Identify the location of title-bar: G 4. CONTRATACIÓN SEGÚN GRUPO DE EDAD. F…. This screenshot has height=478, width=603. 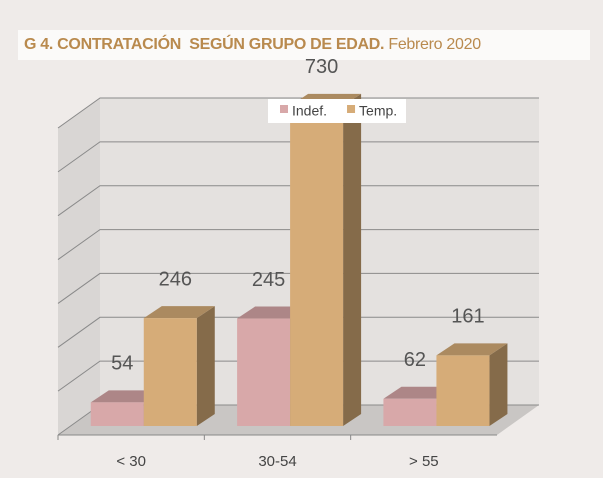
(304, 45).